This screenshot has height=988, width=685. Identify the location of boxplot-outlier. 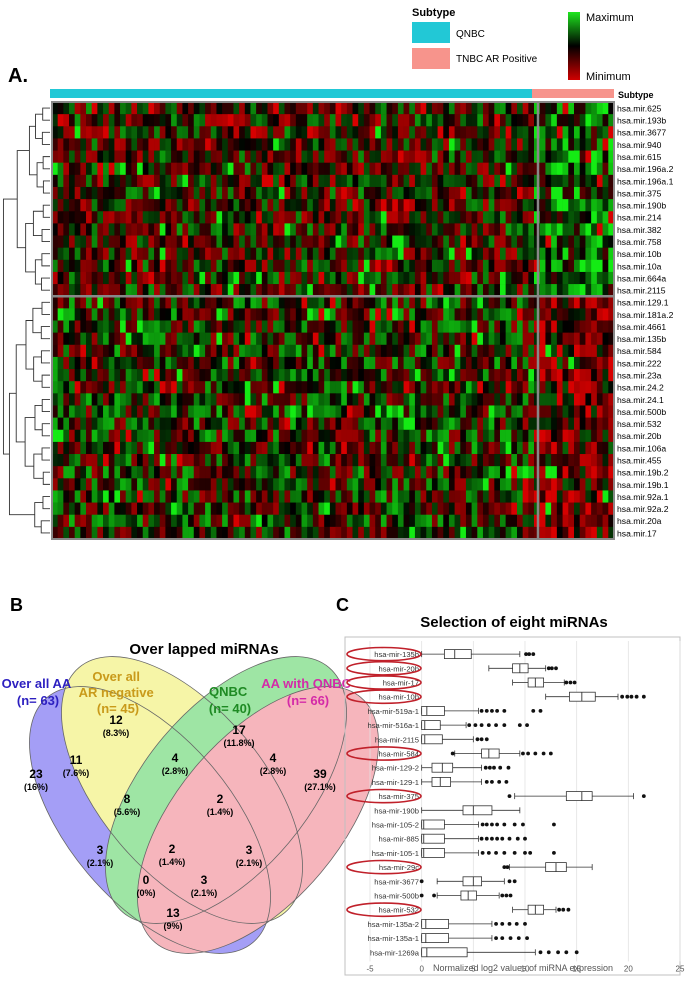
(504, 725).